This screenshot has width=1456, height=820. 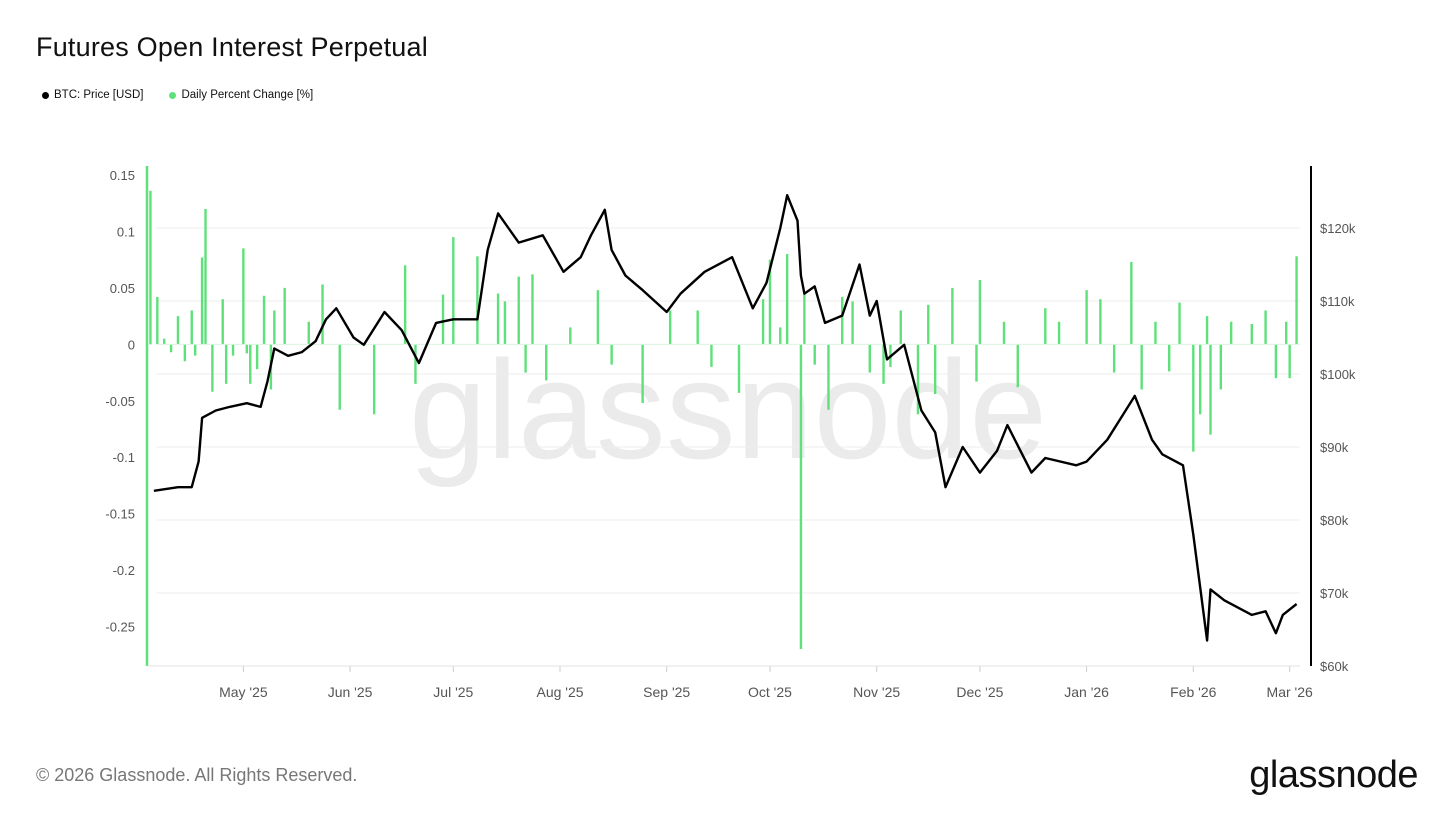 I want to click on legend-dot-price, so click(x=45, y=95).